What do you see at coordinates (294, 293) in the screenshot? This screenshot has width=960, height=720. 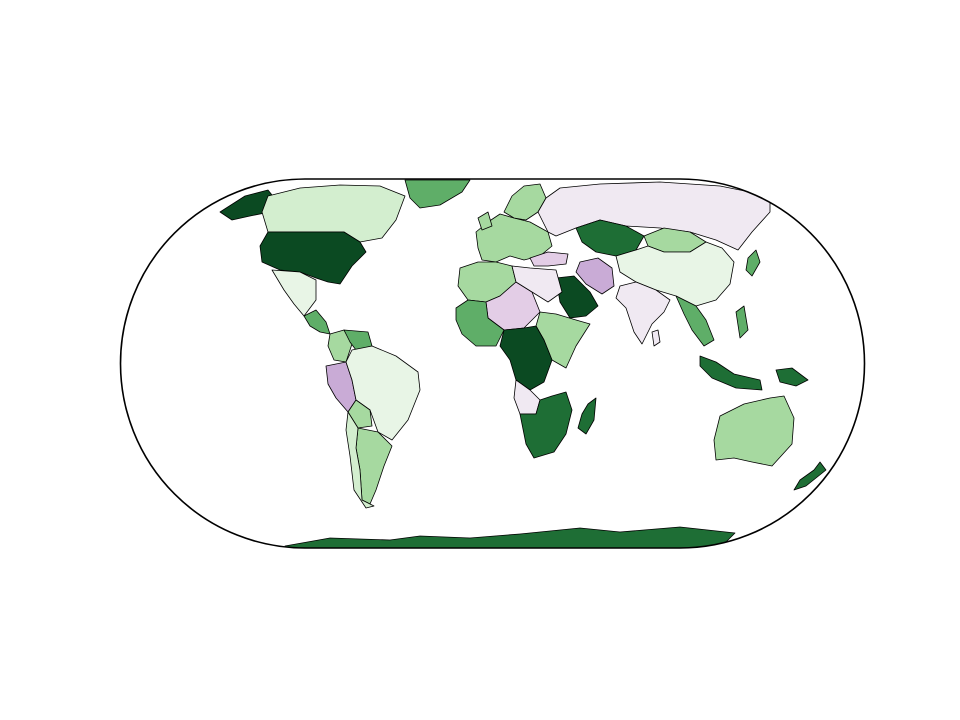 I see `region-mexico` at bounding box center [294, 293].